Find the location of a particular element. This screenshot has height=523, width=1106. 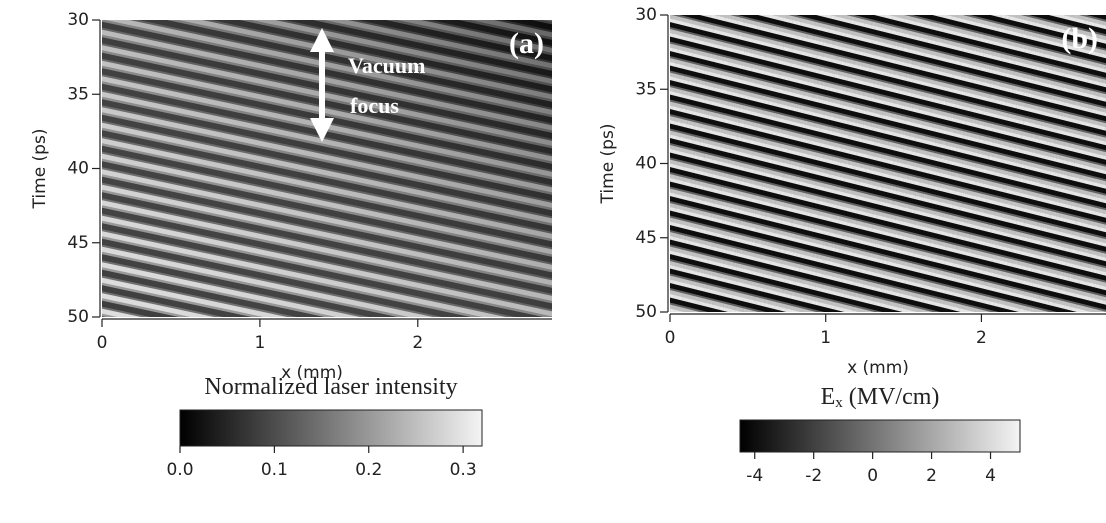

annotation-arrowhead is located at coordinates (322, 85).